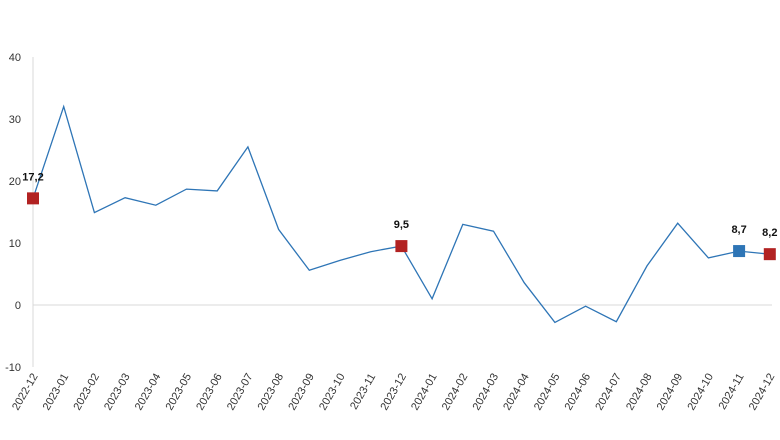  What do you see at coordinates (209, 392) in the screenshot?
I see `x-tick-label: 2023-06` at bounding box center [209, 392].